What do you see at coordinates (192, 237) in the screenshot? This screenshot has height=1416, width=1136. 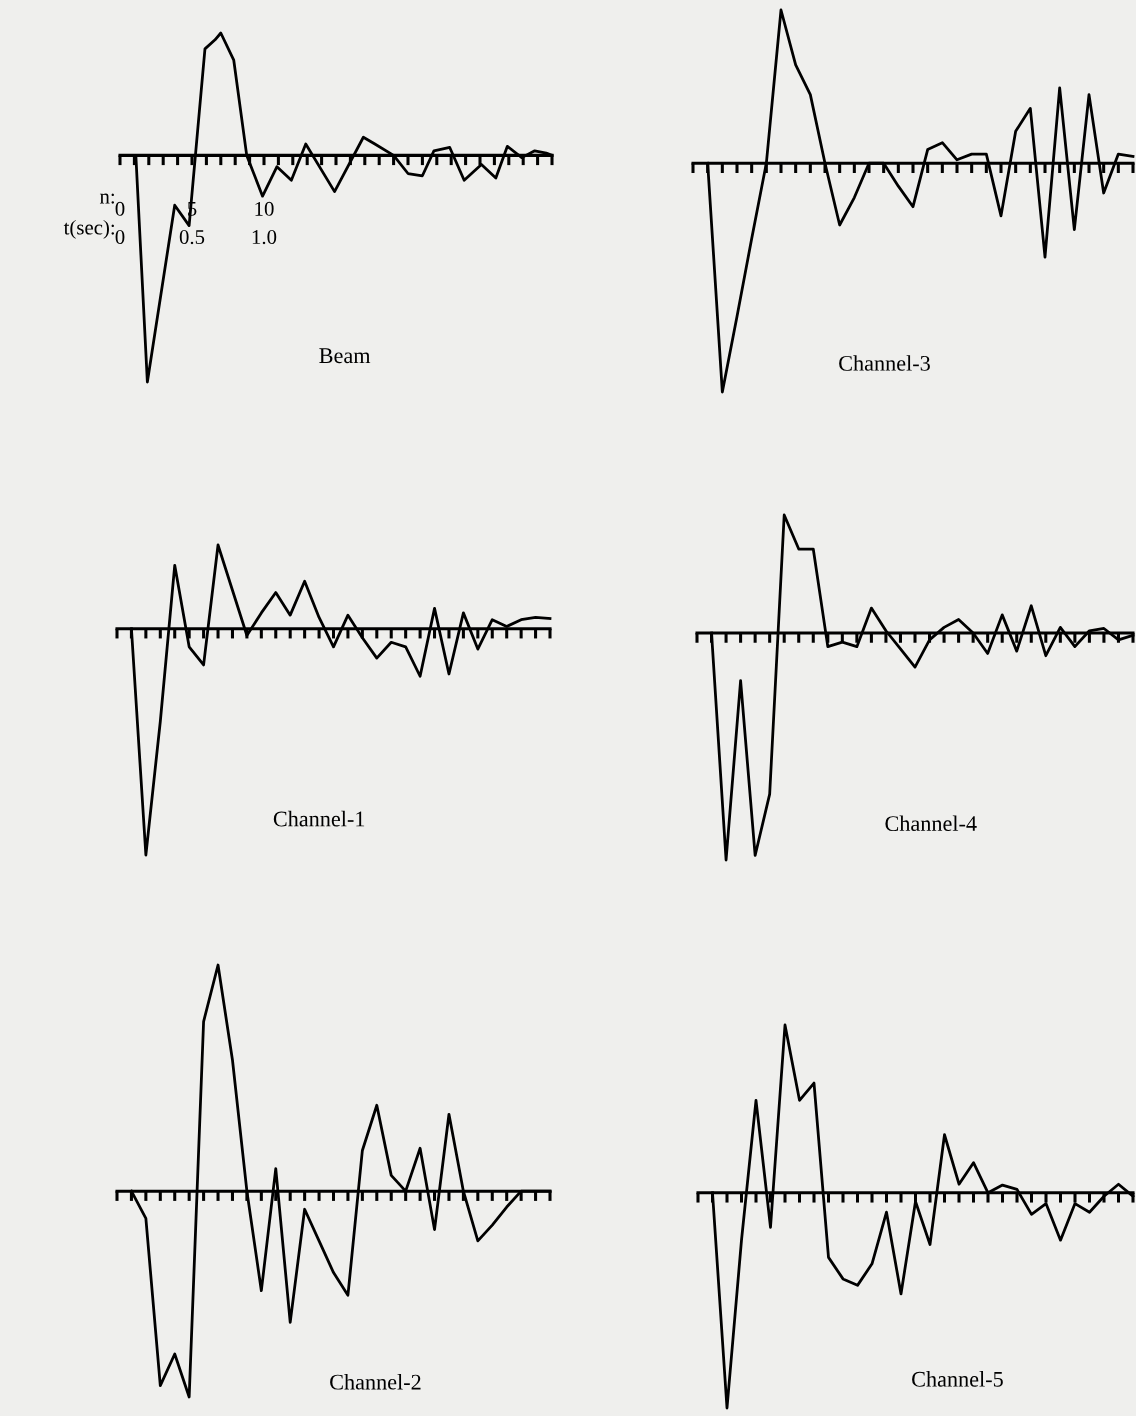 I see `x2-tick-label: 0.5` at bounding box center [192, 237].